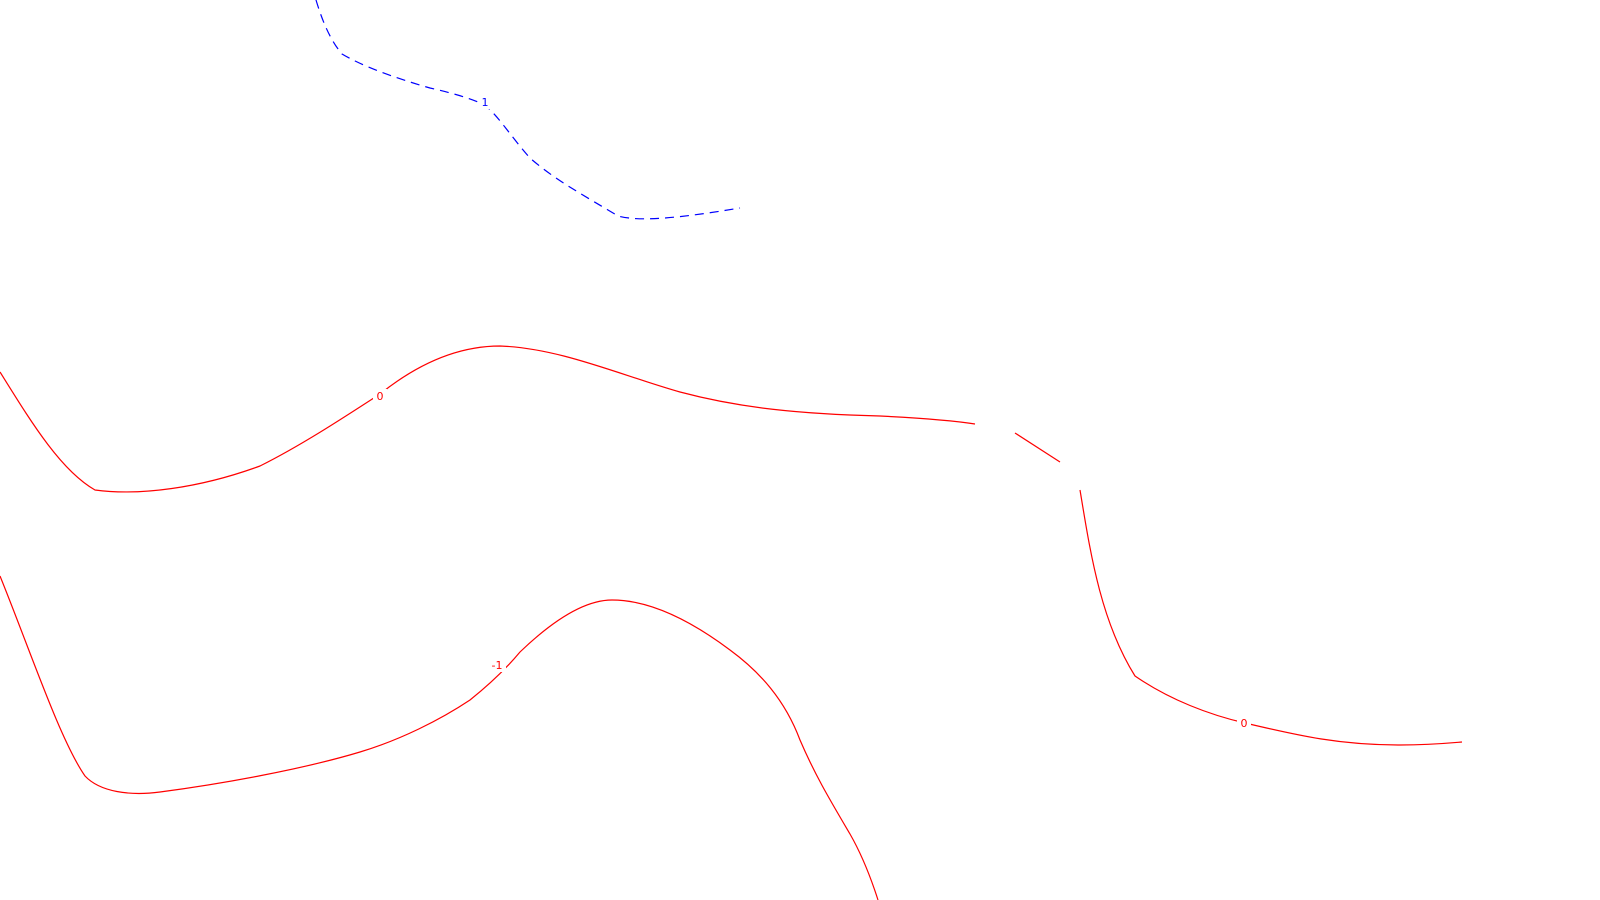 The width and height of the screenshot is (1600, 900). I want to click on contour-label-red-lower: -1, so click(497, 665).